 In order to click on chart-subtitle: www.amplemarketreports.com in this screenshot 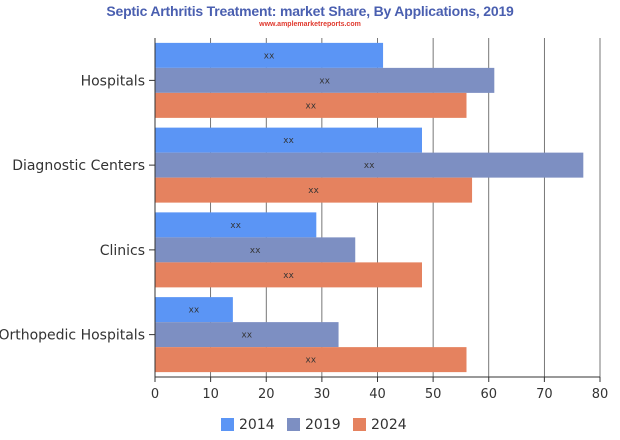, I will do `click(310, 24)`.